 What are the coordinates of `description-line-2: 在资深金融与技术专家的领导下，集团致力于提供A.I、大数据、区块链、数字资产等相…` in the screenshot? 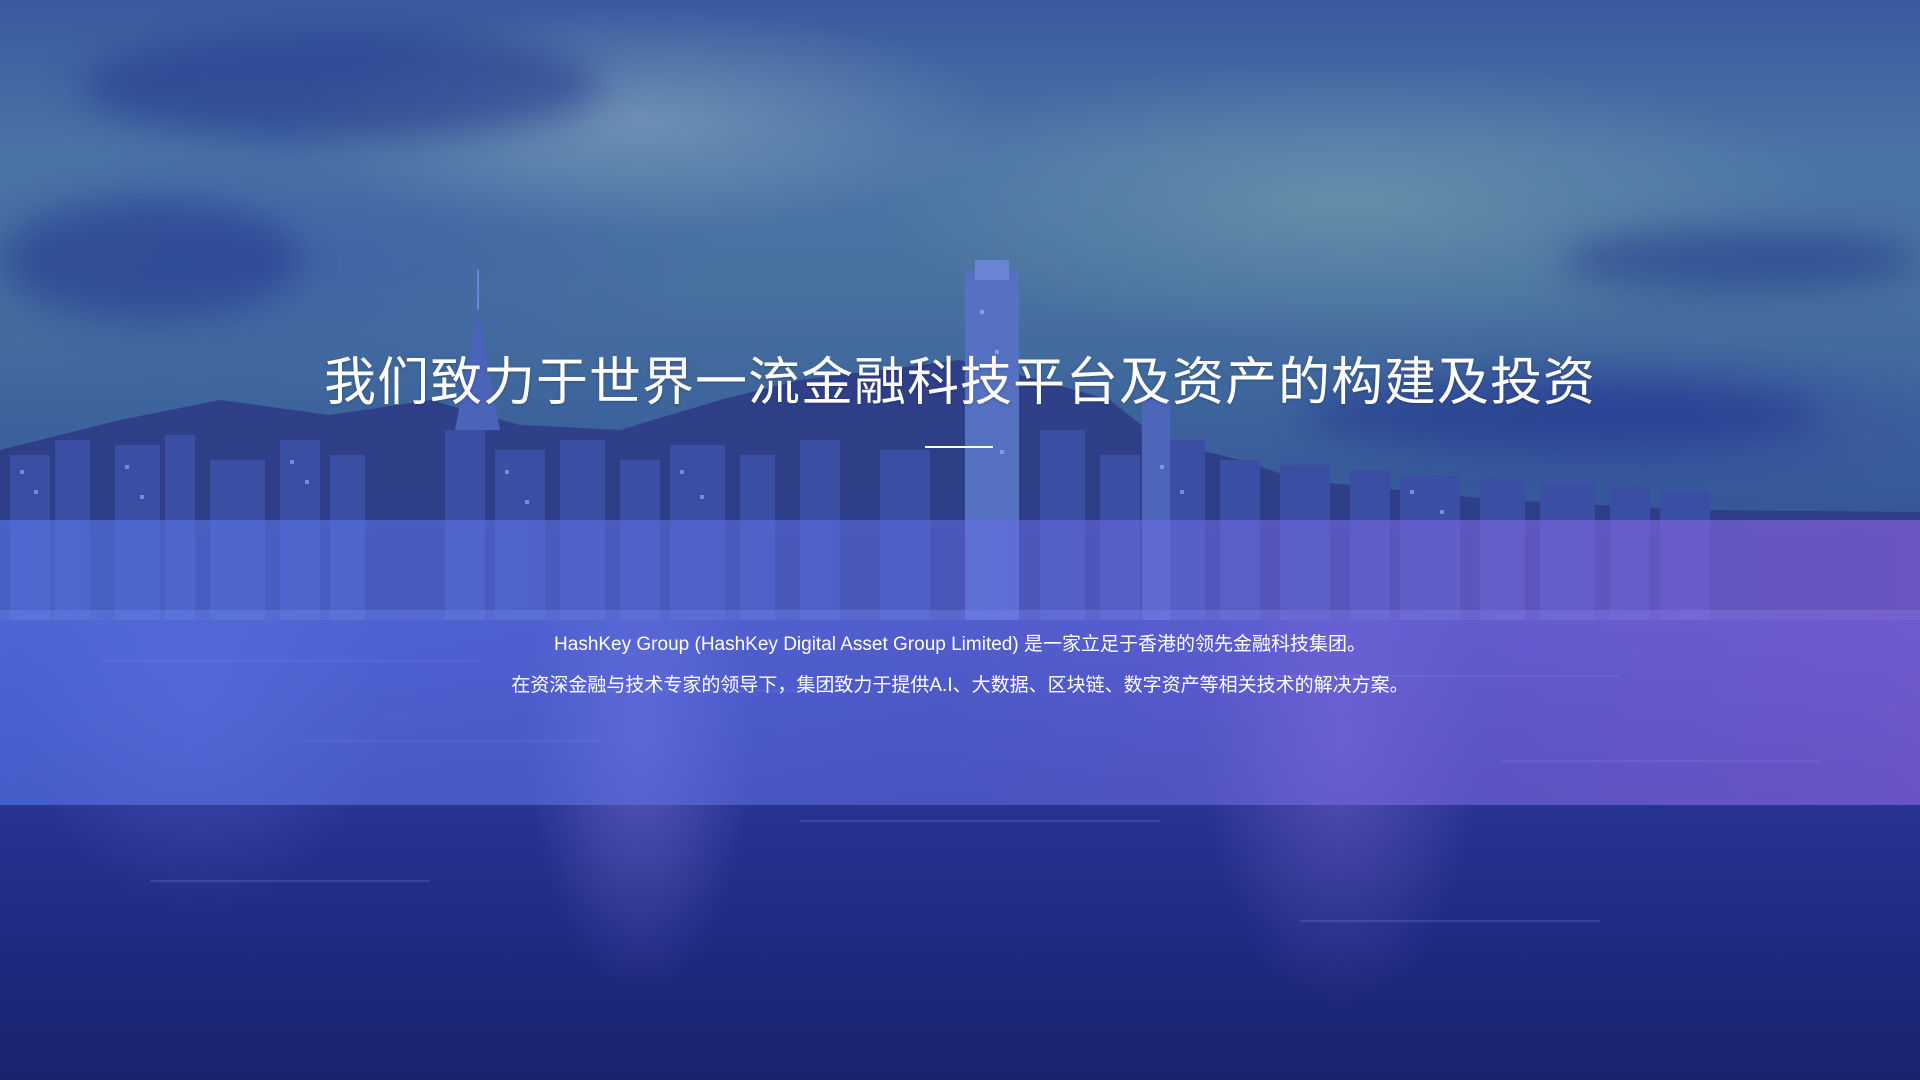 It's located at (960, 685).